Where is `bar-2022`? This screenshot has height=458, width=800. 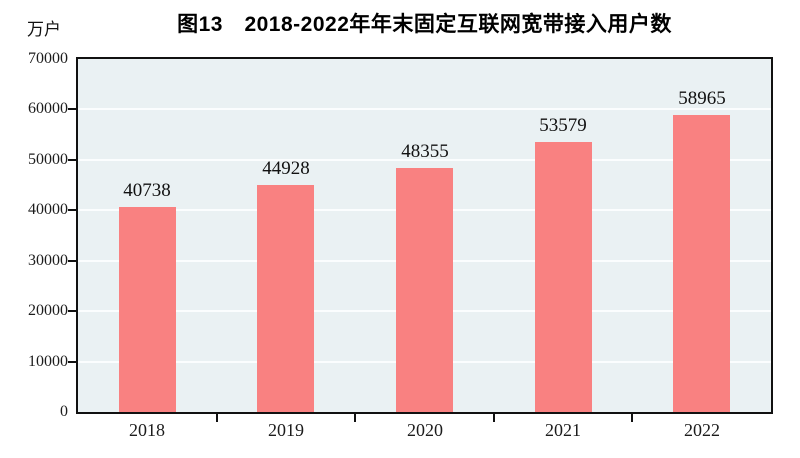 bar-2022 is located at coordinates (701, 263).